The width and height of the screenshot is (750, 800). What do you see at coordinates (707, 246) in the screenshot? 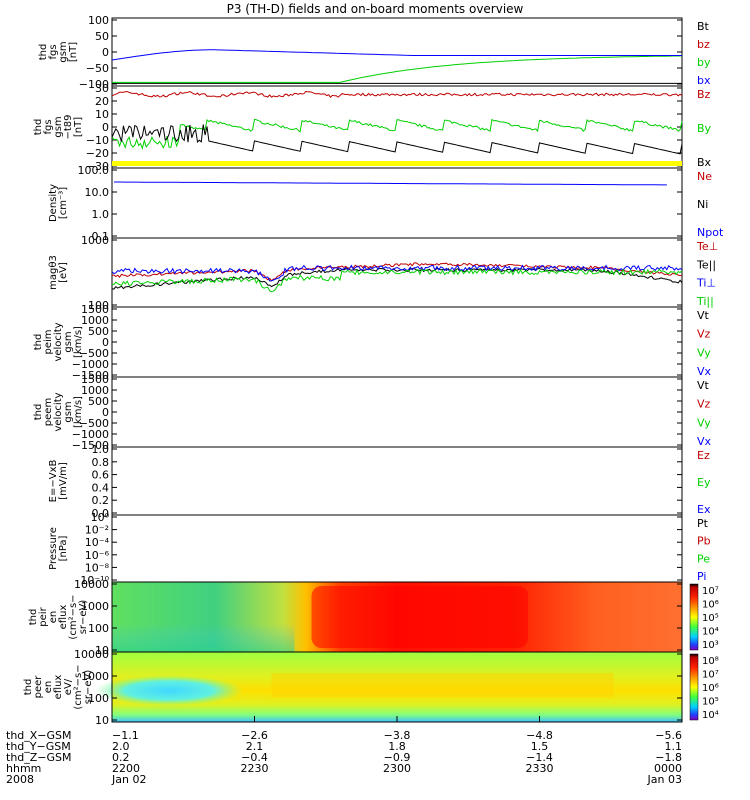
I see `legend-entry: Te⊥` at bounding box center [707, 246].